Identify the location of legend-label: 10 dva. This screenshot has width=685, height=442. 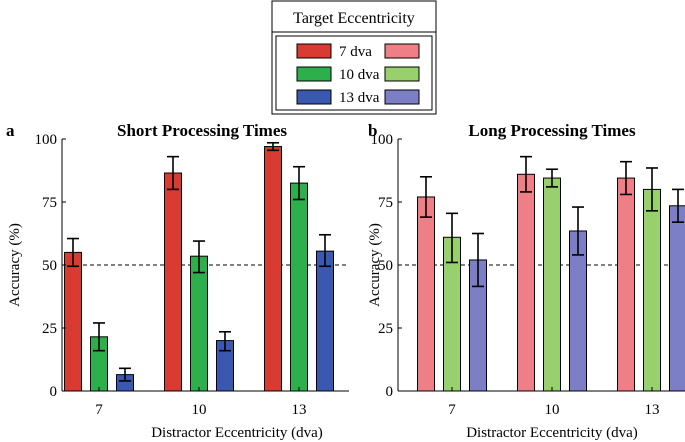
(359, 75).